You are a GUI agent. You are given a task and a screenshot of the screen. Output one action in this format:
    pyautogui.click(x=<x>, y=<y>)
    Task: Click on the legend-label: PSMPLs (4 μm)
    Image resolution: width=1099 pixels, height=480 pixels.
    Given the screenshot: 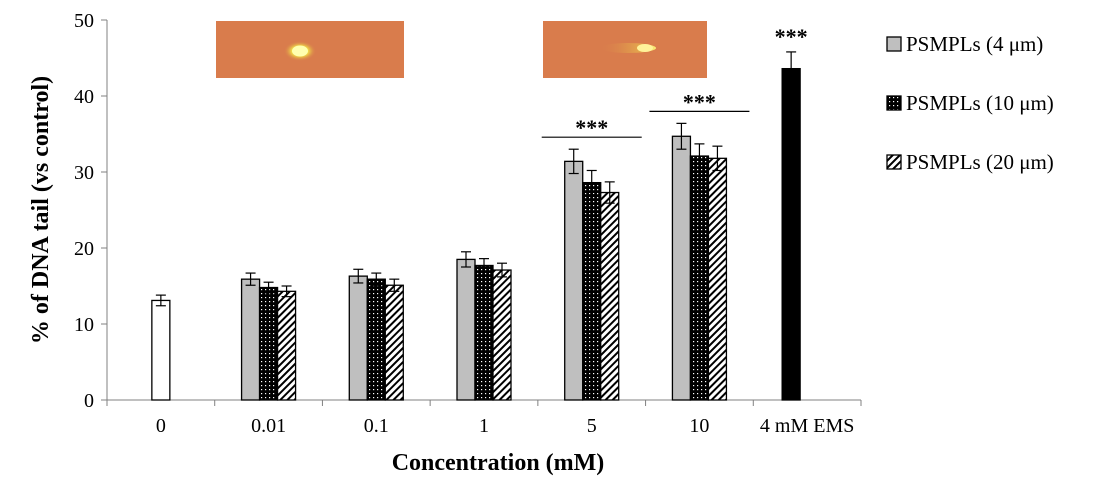 What is the action you would take?
    pyautogui.click(x=974, y=44)
    